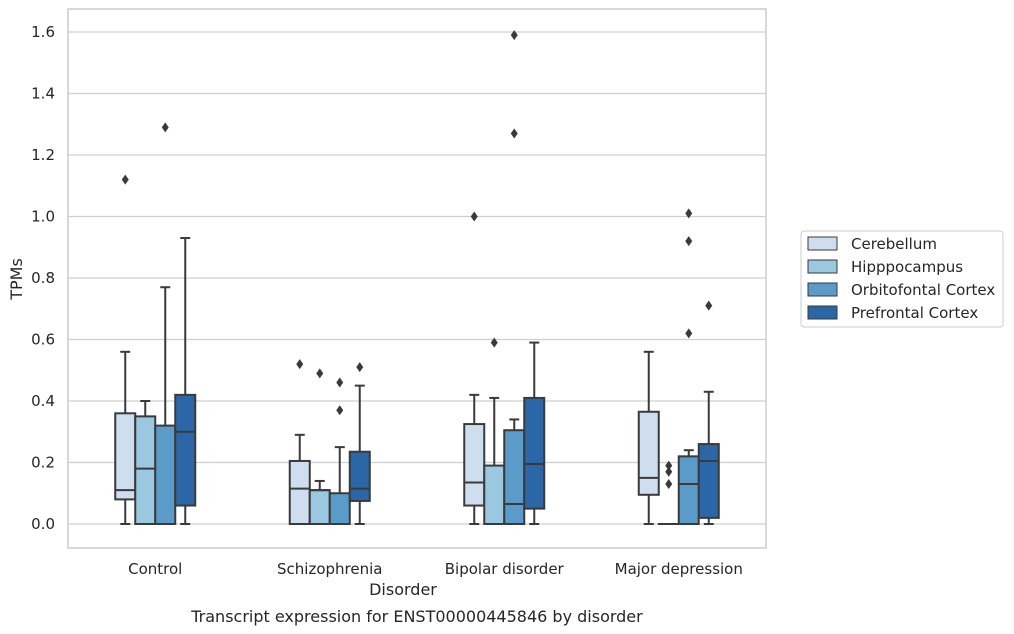 The image size is (1014, 634). I want to click on y-tick-label: 0.8, so click(43, 278).